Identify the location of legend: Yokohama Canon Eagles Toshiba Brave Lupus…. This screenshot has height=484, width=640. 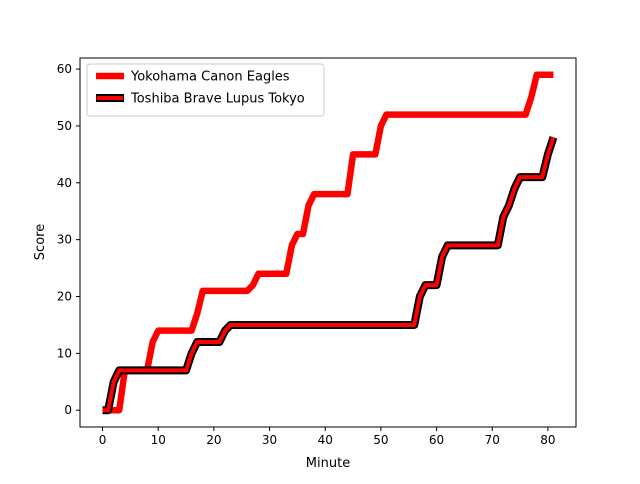
(205, 90).